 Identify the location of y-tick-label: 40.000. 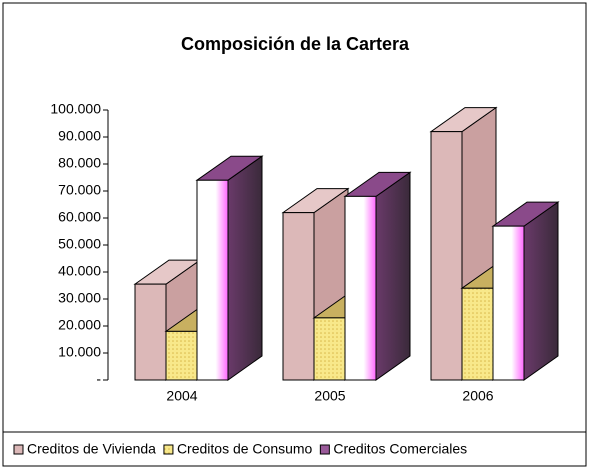
(79, 271).